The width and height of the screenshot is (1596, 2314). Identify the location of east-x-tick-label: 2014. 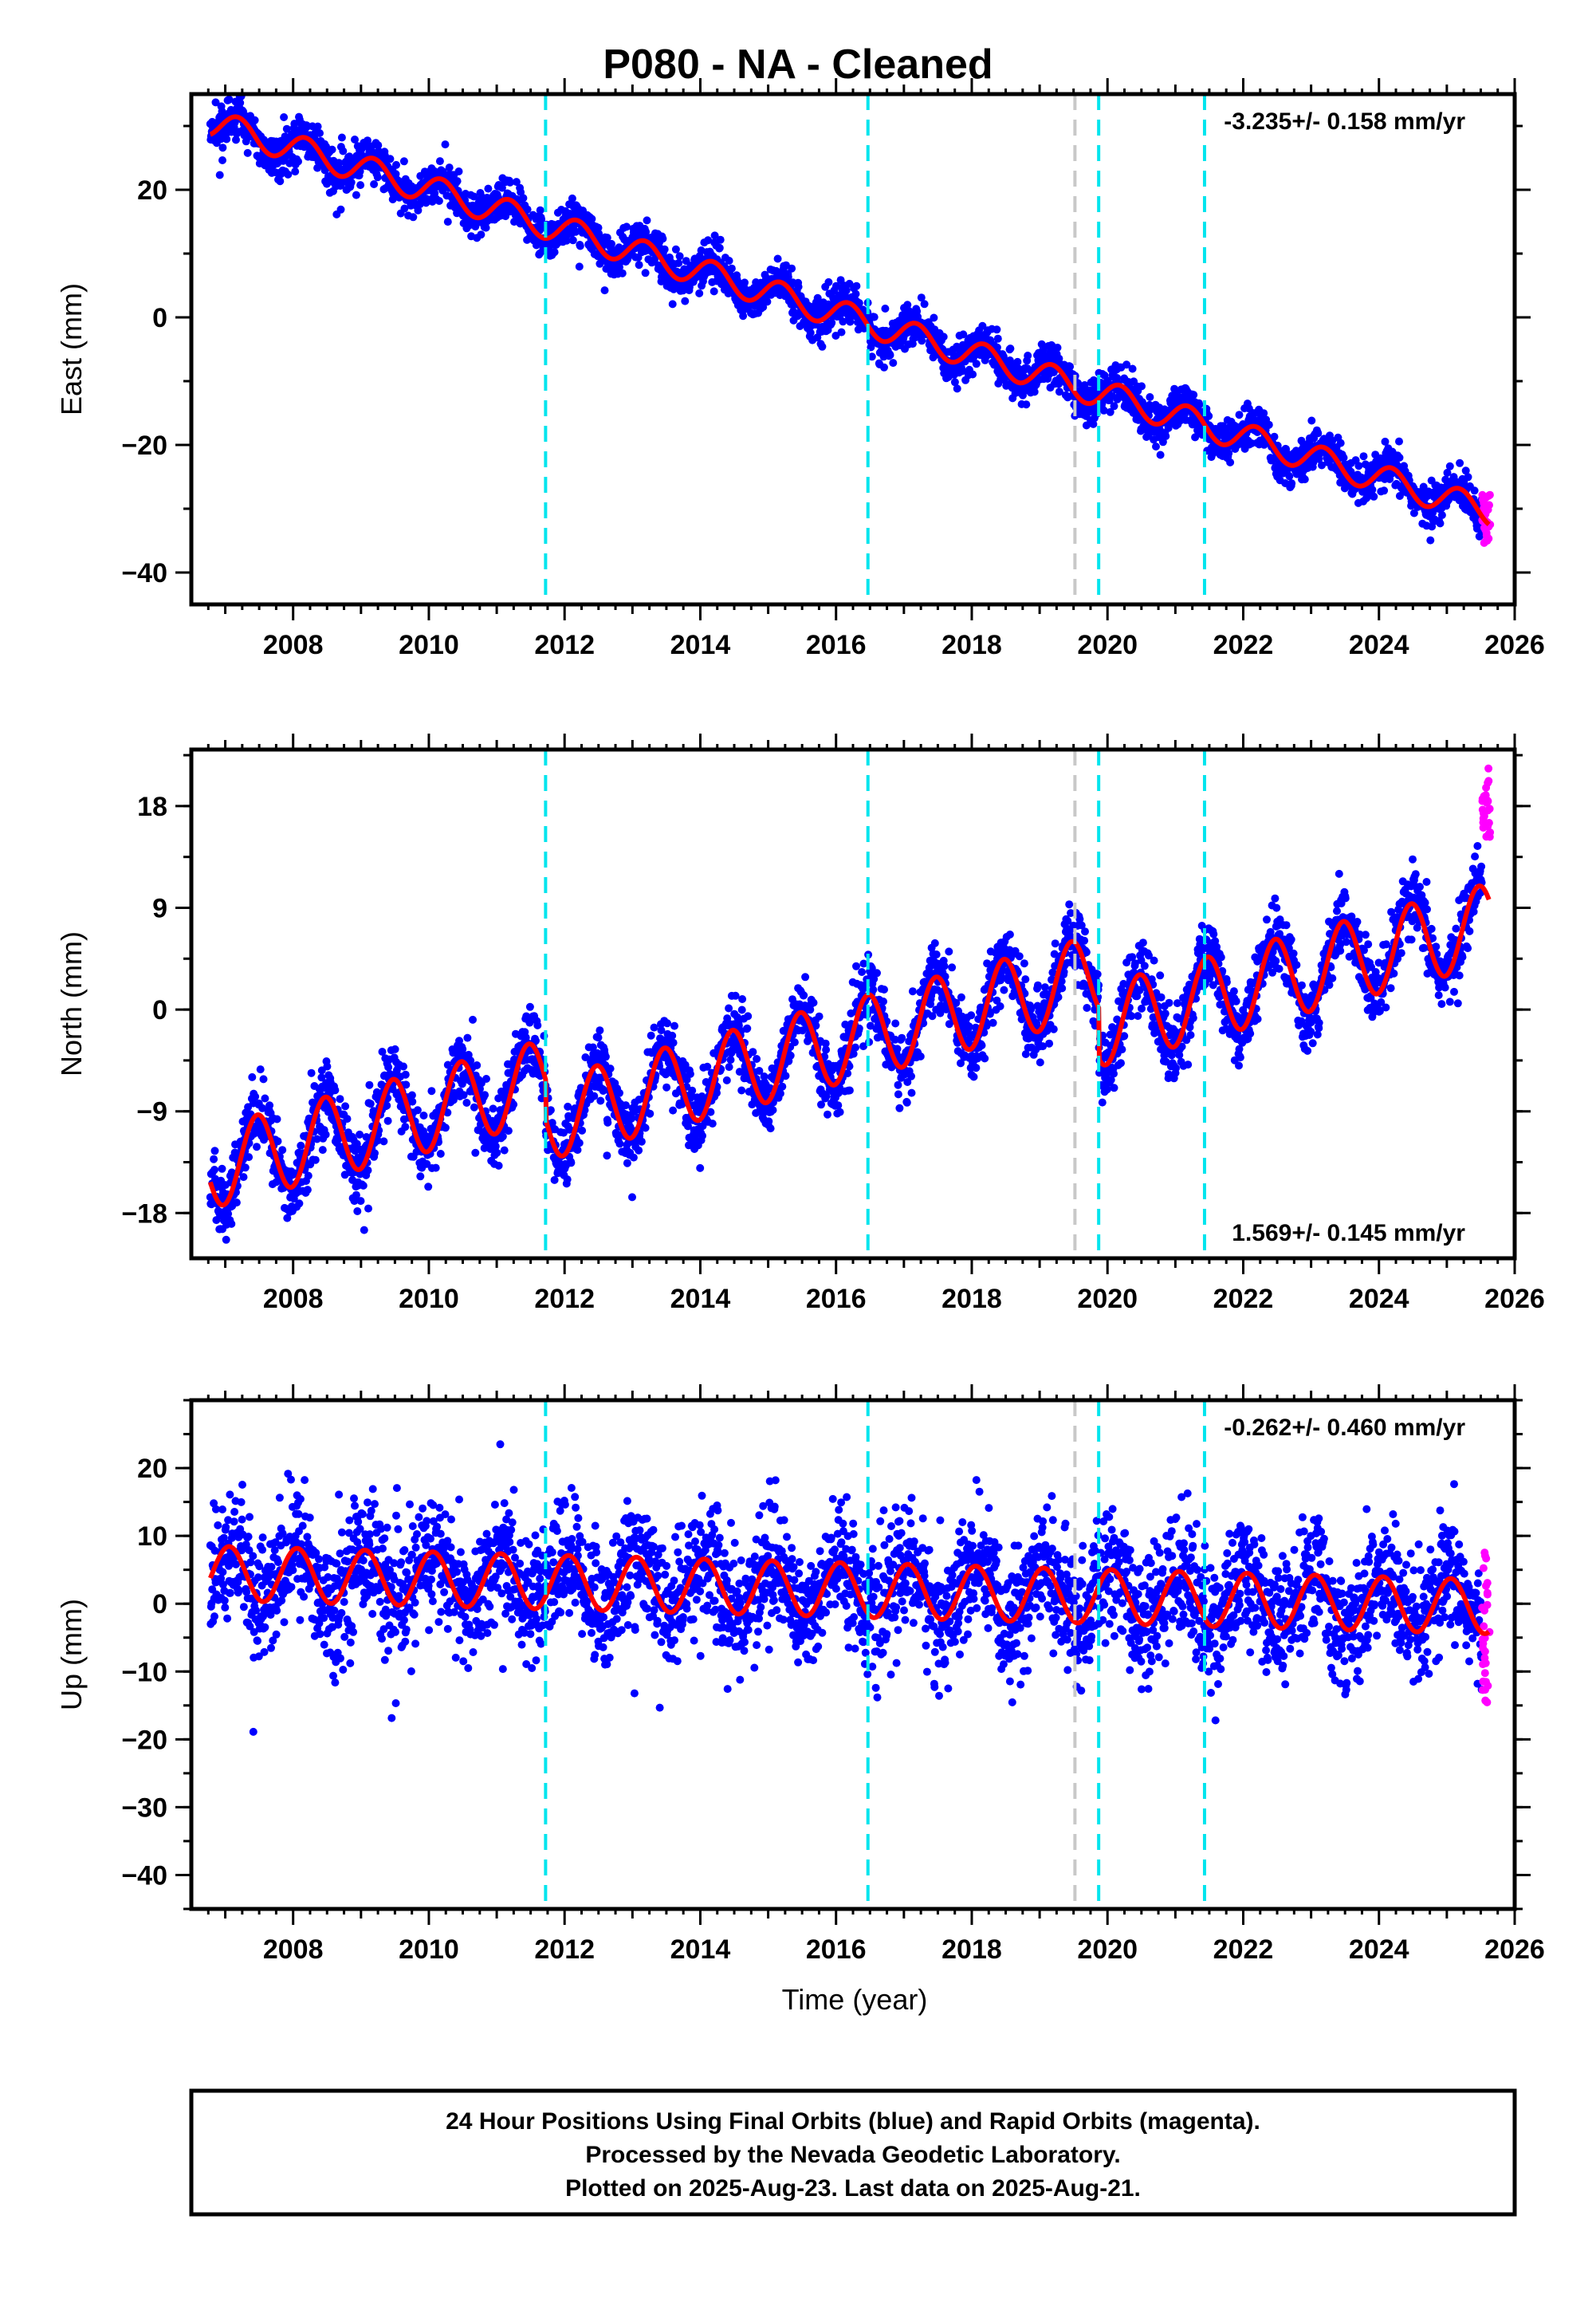
(700, 645).